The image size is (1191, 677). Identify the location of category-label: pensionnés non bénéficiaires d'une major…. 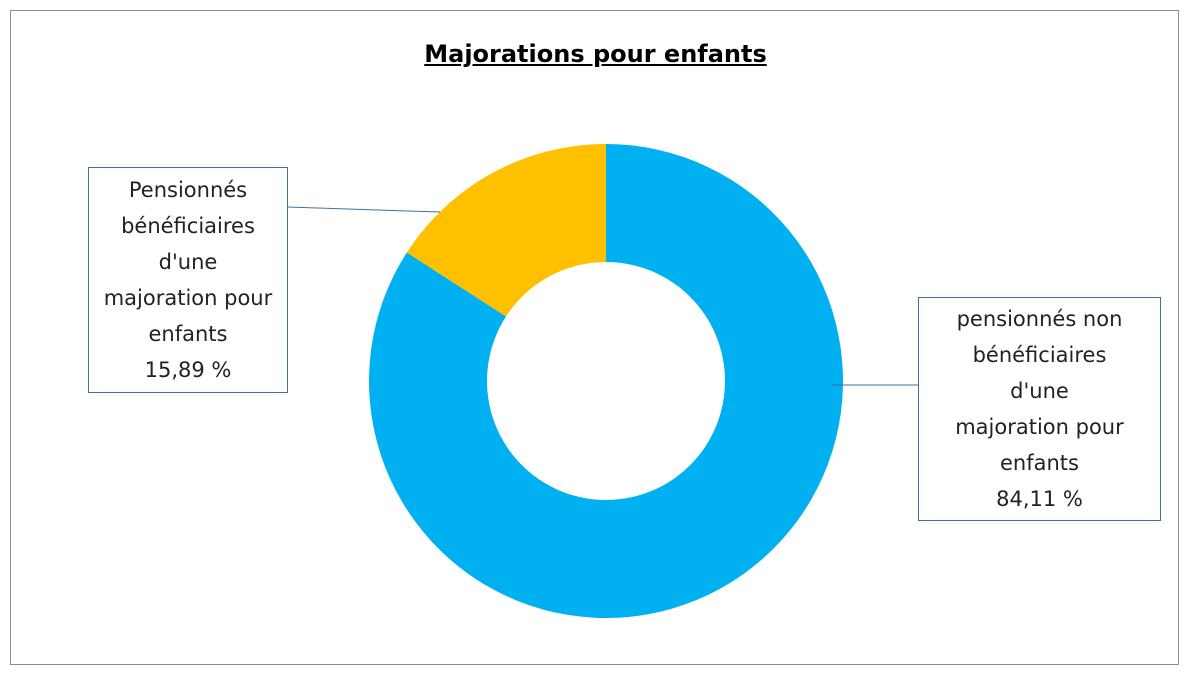
(1039, 391).